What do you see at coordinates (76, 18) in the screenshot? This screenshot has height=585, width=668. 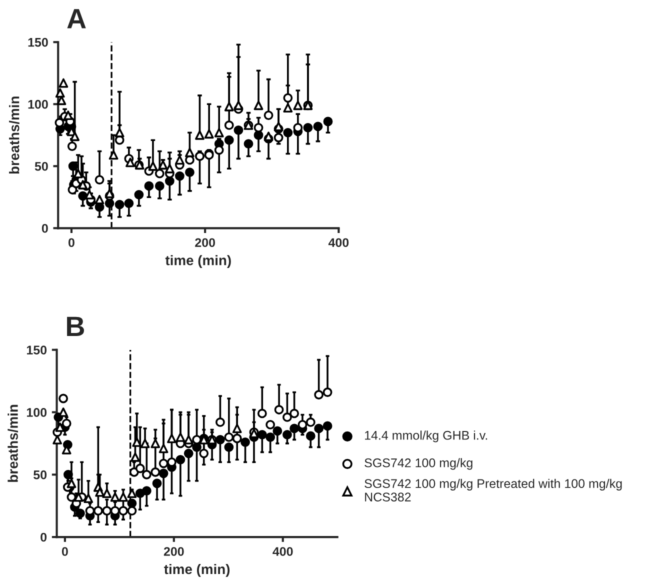 I see `chart-title: A` at bounding box center [76, 18].